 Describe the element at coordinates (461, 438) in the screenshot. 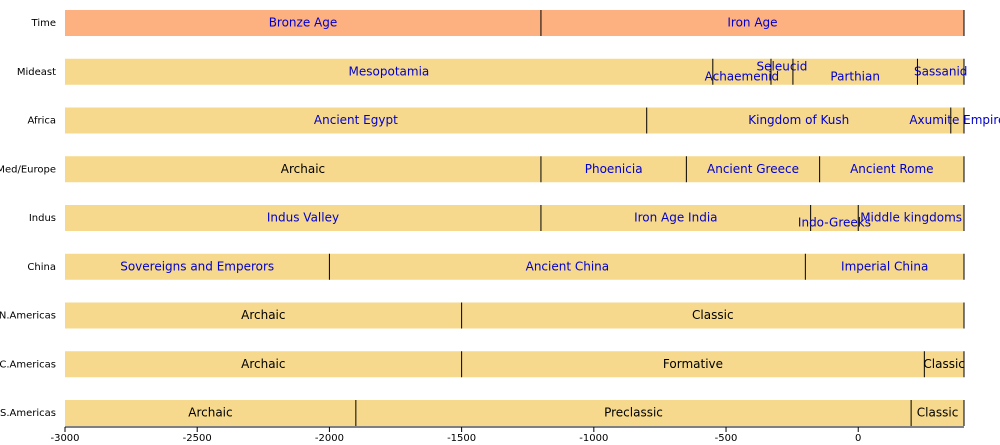

I see `x-tick-label: -1500` at that location.